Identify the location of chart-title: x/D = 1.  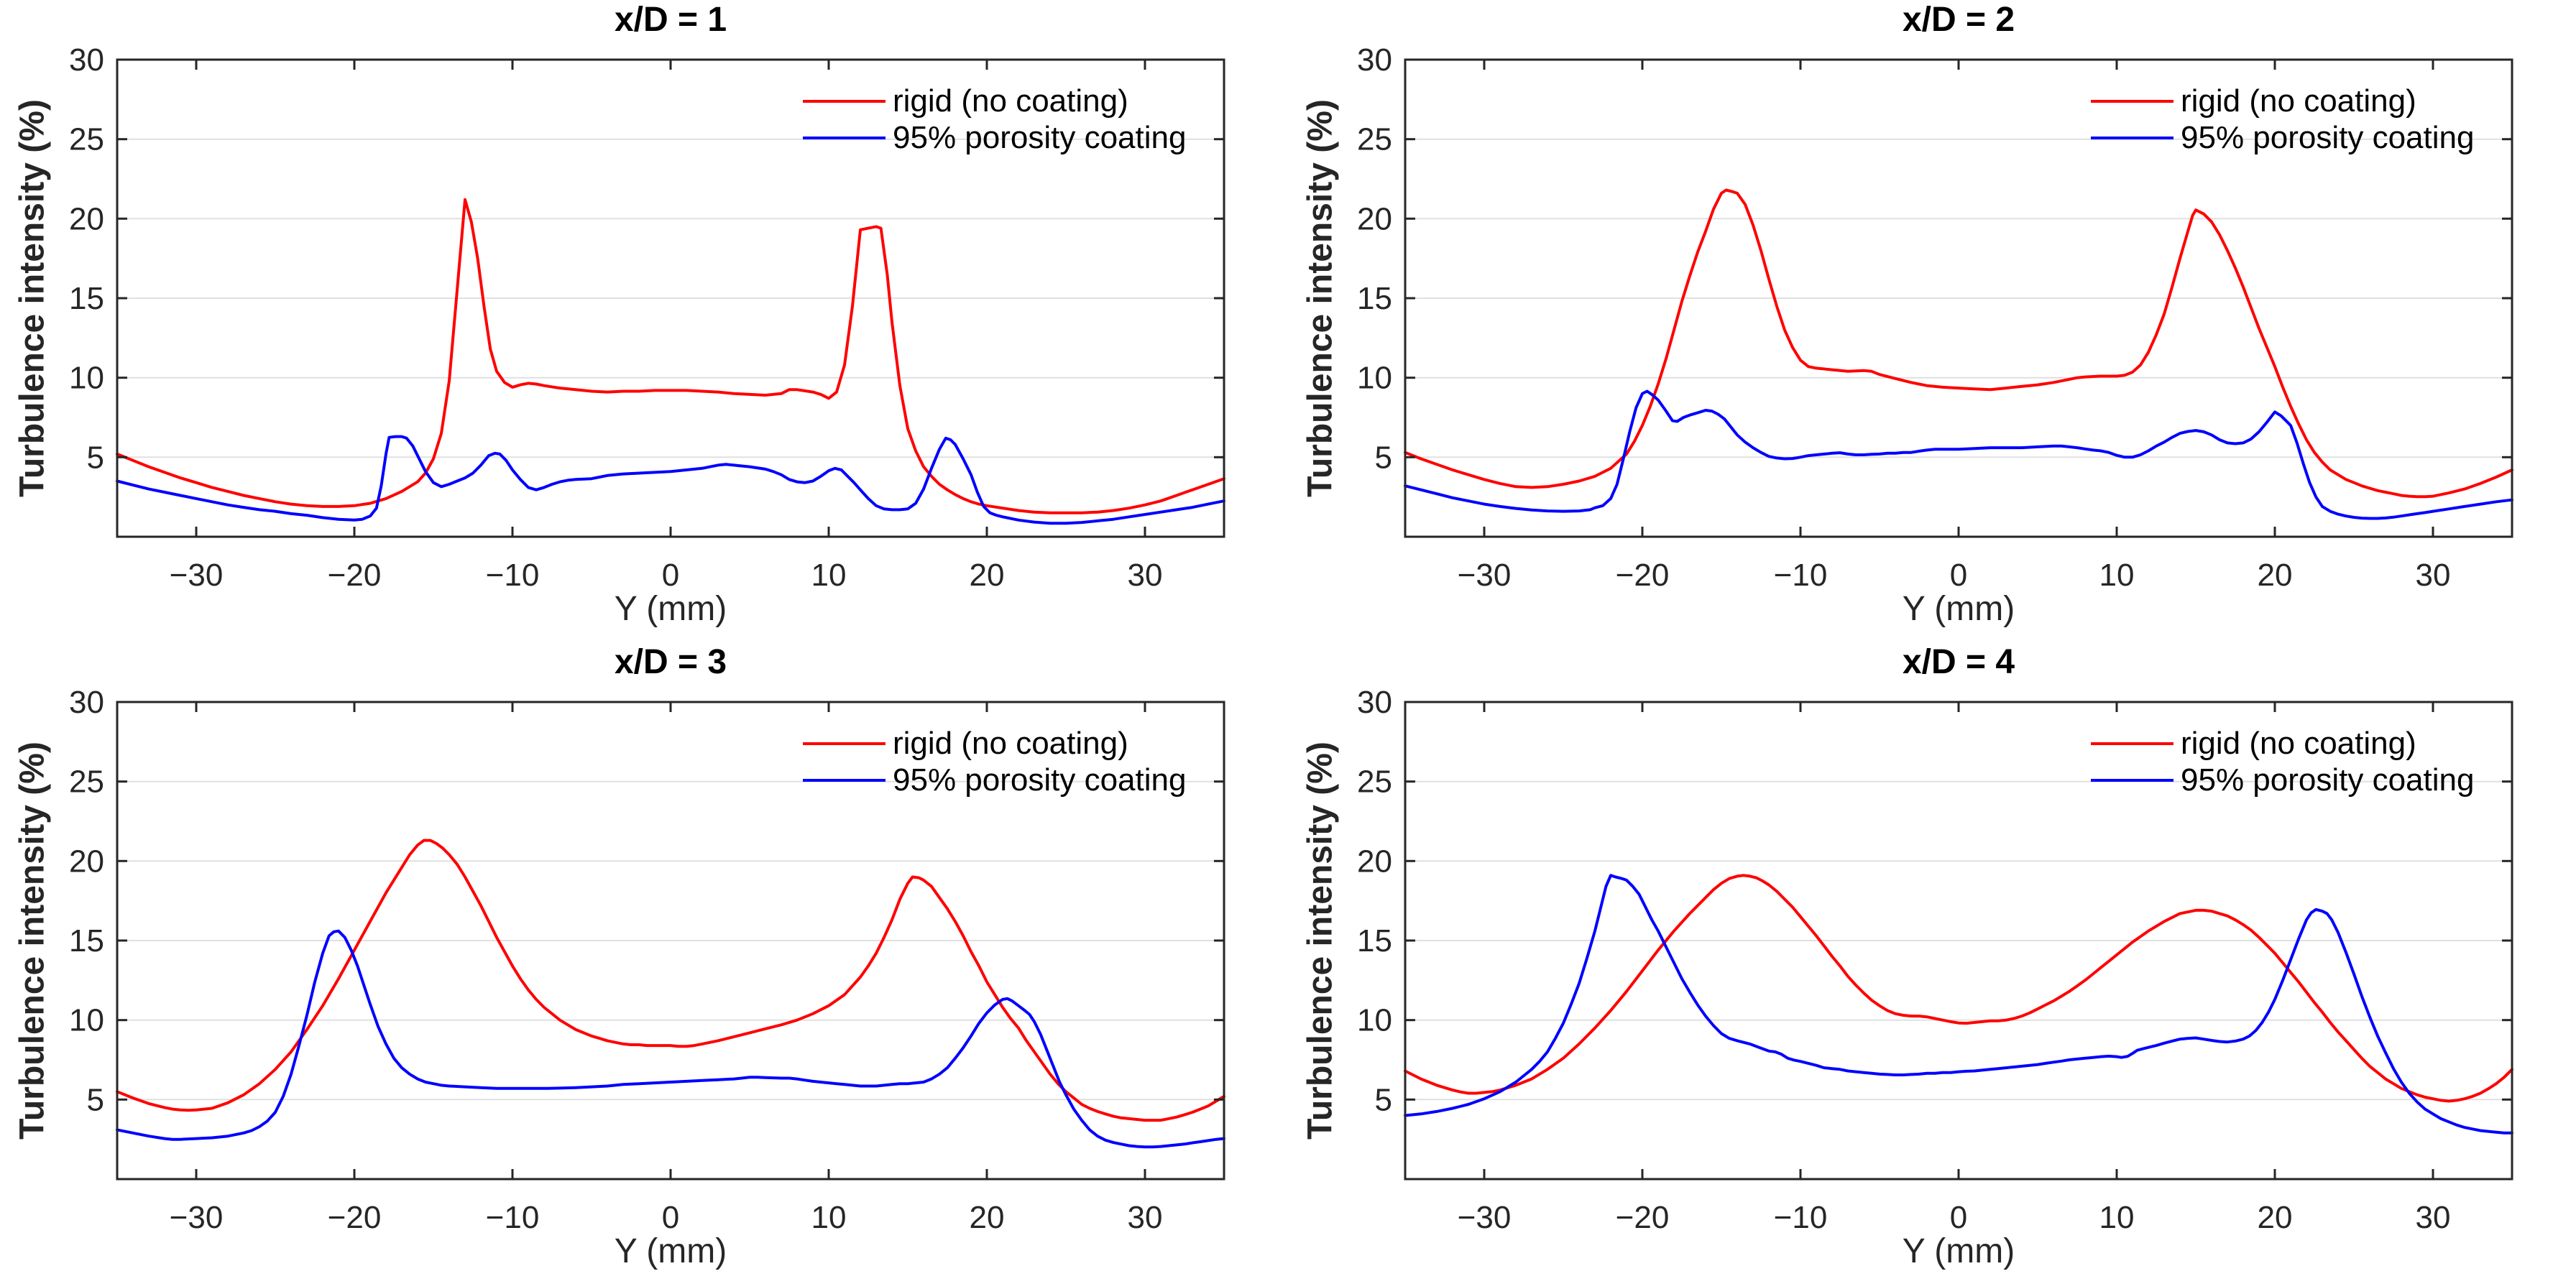
(670, 20).